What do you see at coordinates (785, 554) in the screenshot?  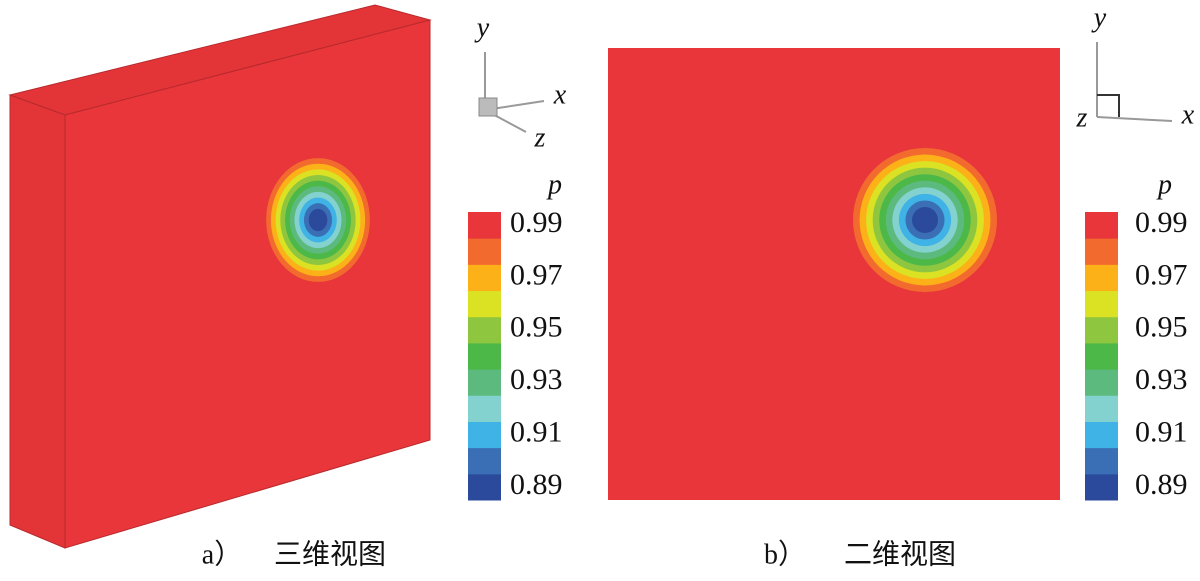 I see `caption-label: b）` at bounding box center [785, 554].